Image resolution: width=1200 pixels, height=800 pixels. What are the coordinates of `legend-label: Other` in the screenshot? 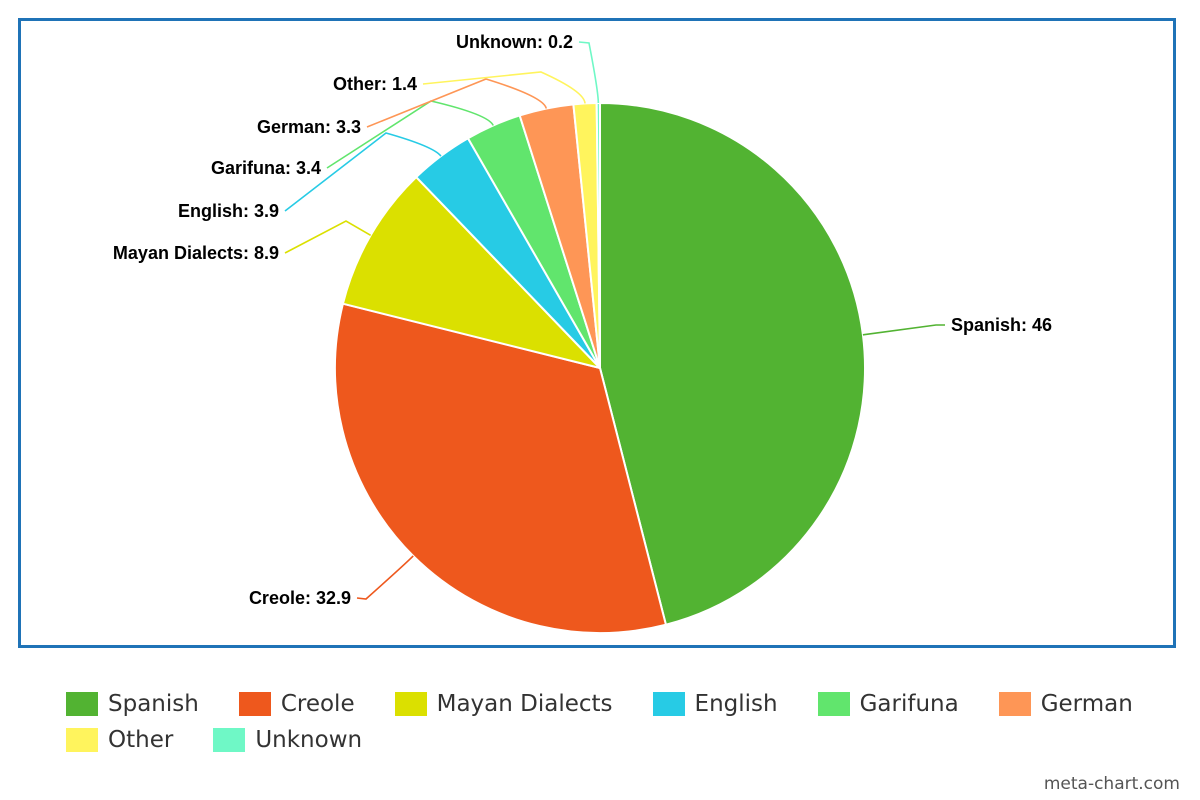 It's located at (141, 740).